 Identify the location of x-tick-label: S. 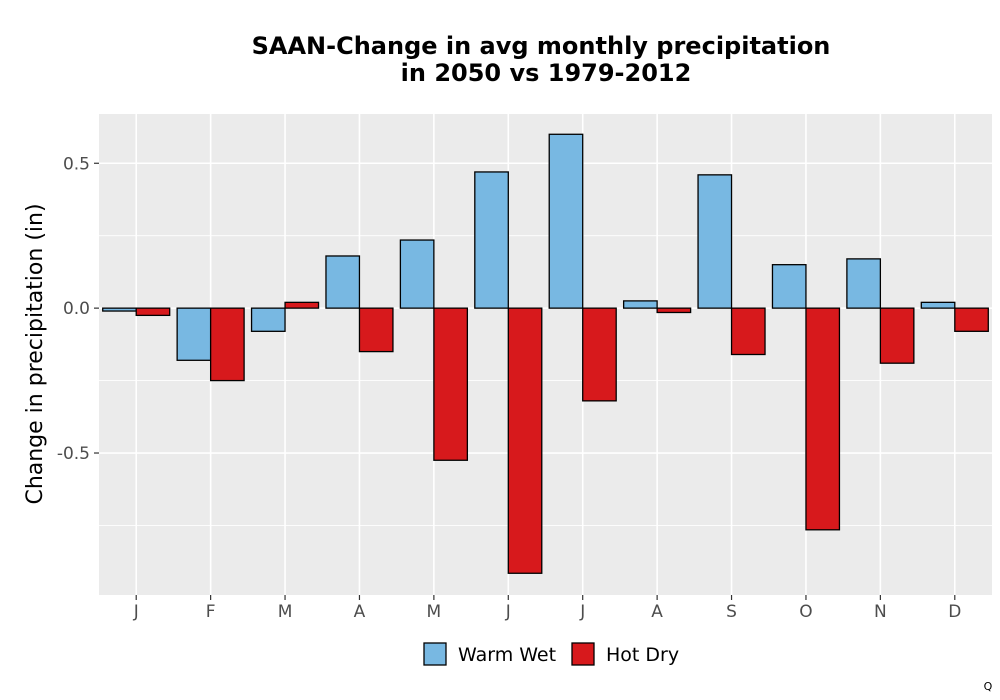
(731, 612).